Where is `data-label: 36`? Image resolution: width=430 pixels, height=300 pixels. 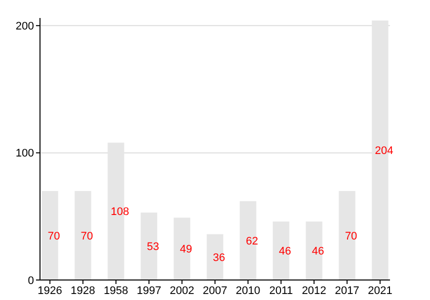 data-label: 36 is located at coordinates (219, 258).